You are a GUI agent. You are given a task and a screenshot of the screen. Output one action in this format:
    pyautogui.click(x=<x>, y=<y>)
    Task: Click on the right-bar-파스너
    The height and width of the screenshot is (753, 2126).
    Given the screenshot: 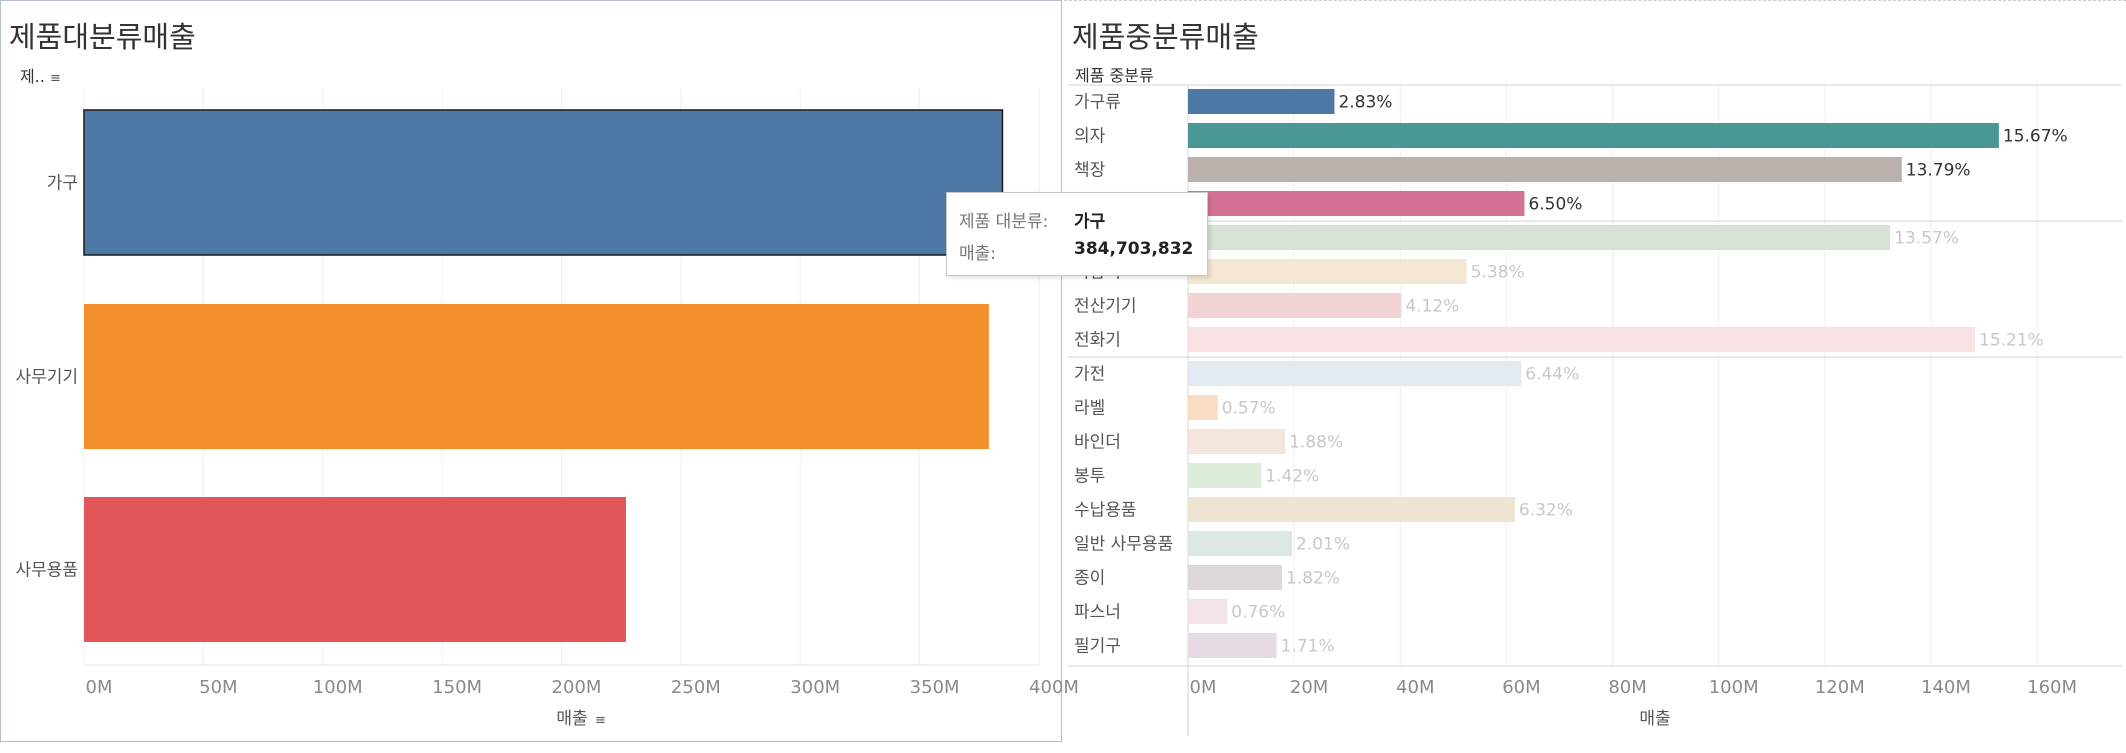 What is the action you would take?
    pyautogui.click(x=1208, y=611)
    